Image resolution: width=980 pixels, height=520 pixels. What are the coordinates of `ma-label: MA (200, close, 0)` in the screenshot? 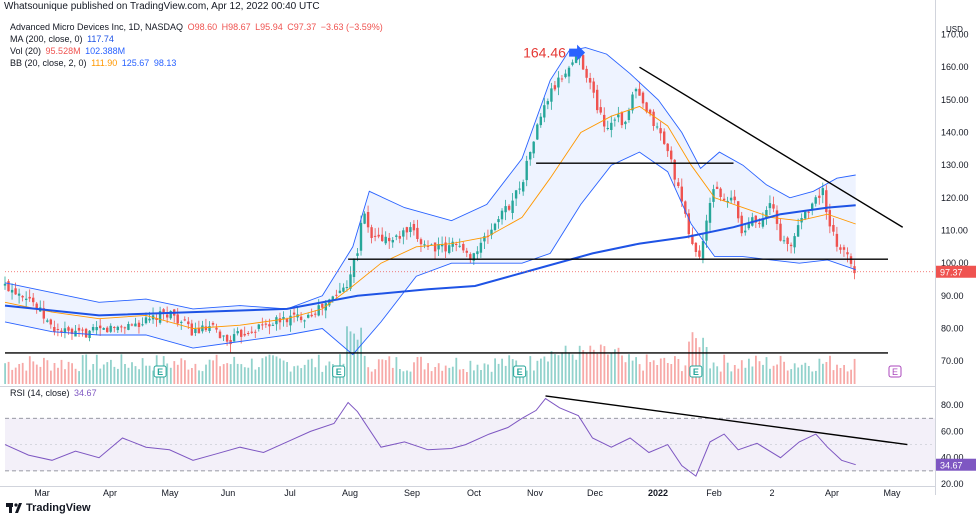 It's located at (46, 39).